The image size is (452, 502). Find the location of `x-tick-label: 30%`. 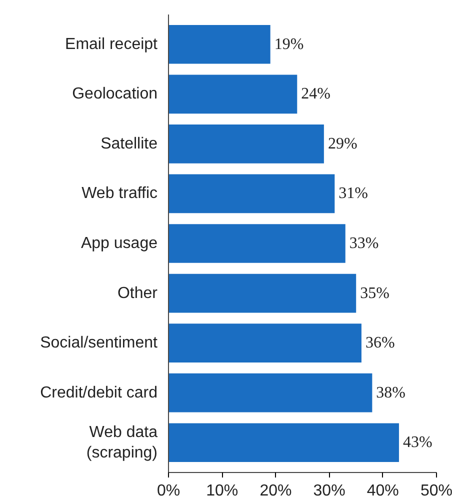

x-tick-label: 30% is located at coordinates (329, 491).